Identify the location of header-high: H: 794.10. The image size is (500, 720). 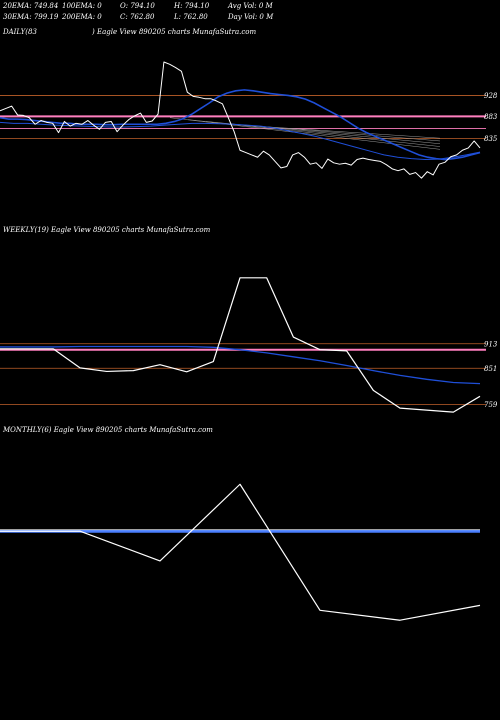
(192, 6).